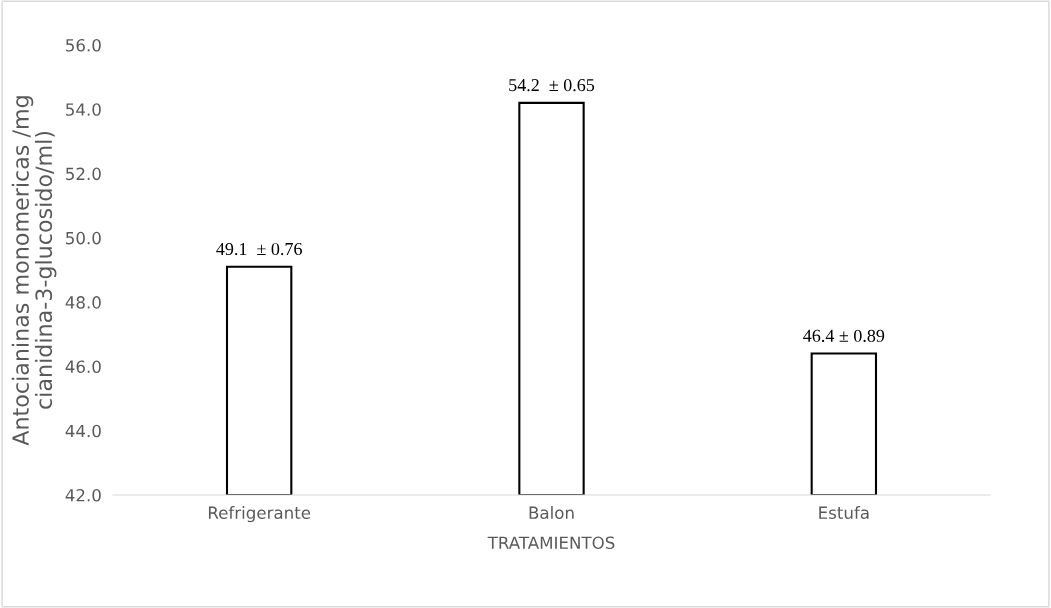  What do you see at coordinates (83, 366) in the screenshot?
I see `y-tick-label: 46.0` at bounding box center [83, 366].